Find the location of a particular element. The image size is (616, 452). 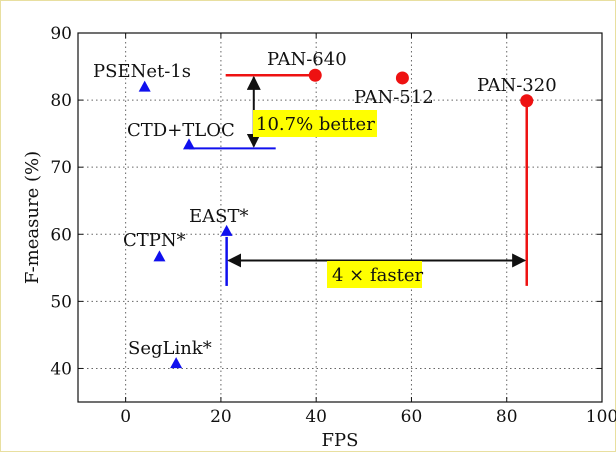

x-tick-label: 80 is located at coordinates (507, 417).